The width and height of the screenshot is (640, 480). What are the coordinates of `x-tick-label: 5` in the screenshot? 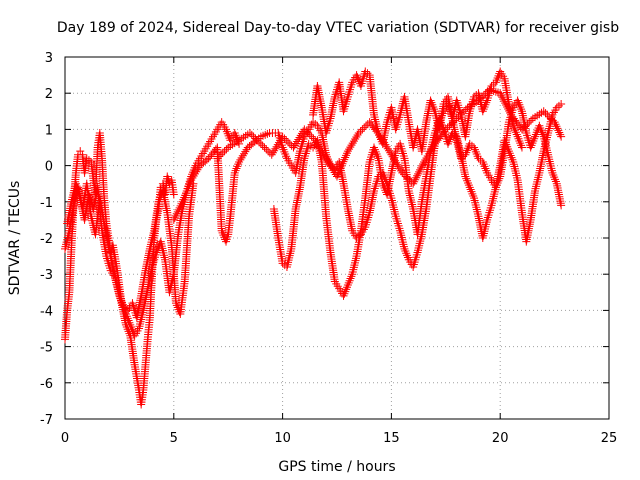 It's located at (174, 438).